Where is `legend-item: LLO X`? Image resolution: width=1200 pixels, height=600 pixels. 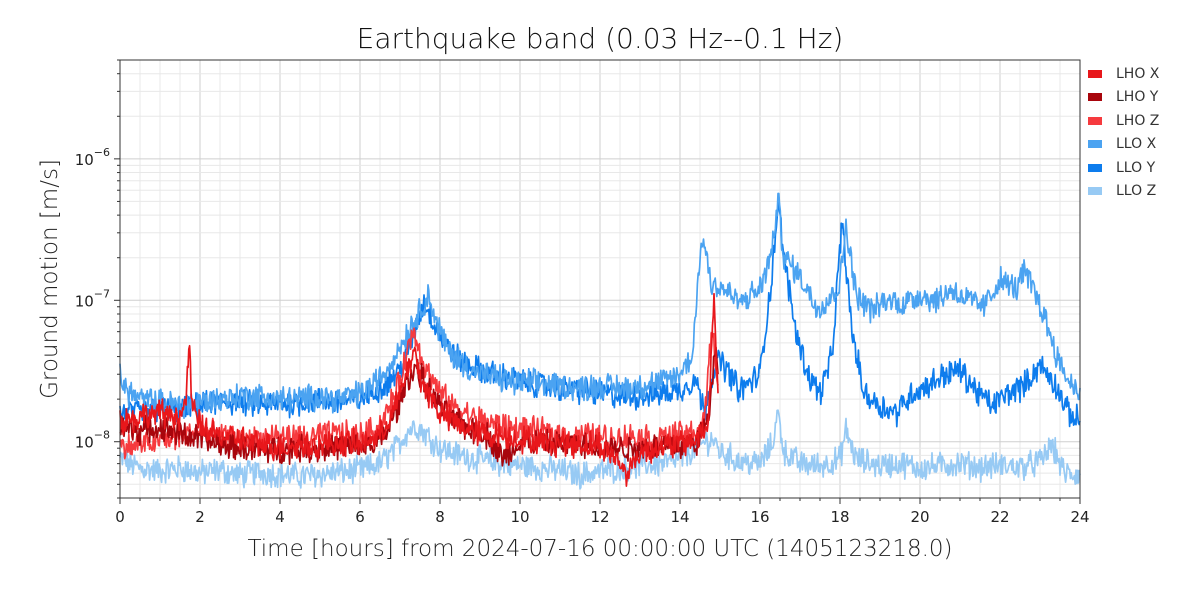 legend-item: LLO X is located at coordinates (1123, 145).